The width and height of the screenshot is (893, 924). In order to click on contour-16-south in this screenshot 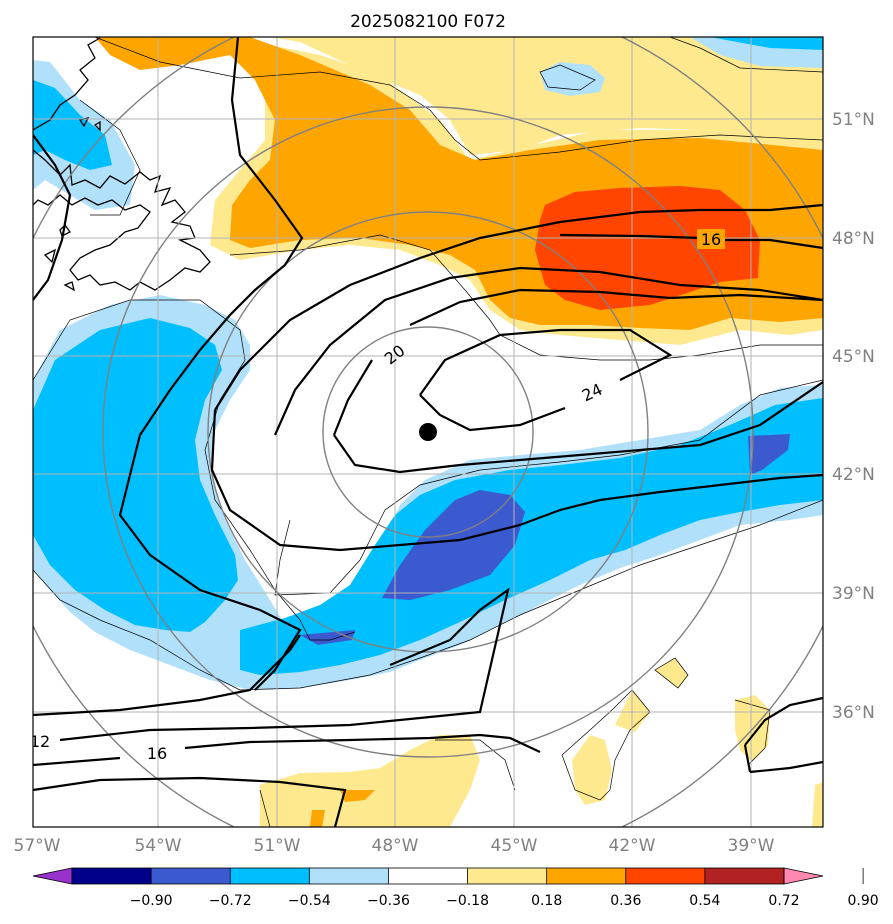, I will do `click(77, 761)`.